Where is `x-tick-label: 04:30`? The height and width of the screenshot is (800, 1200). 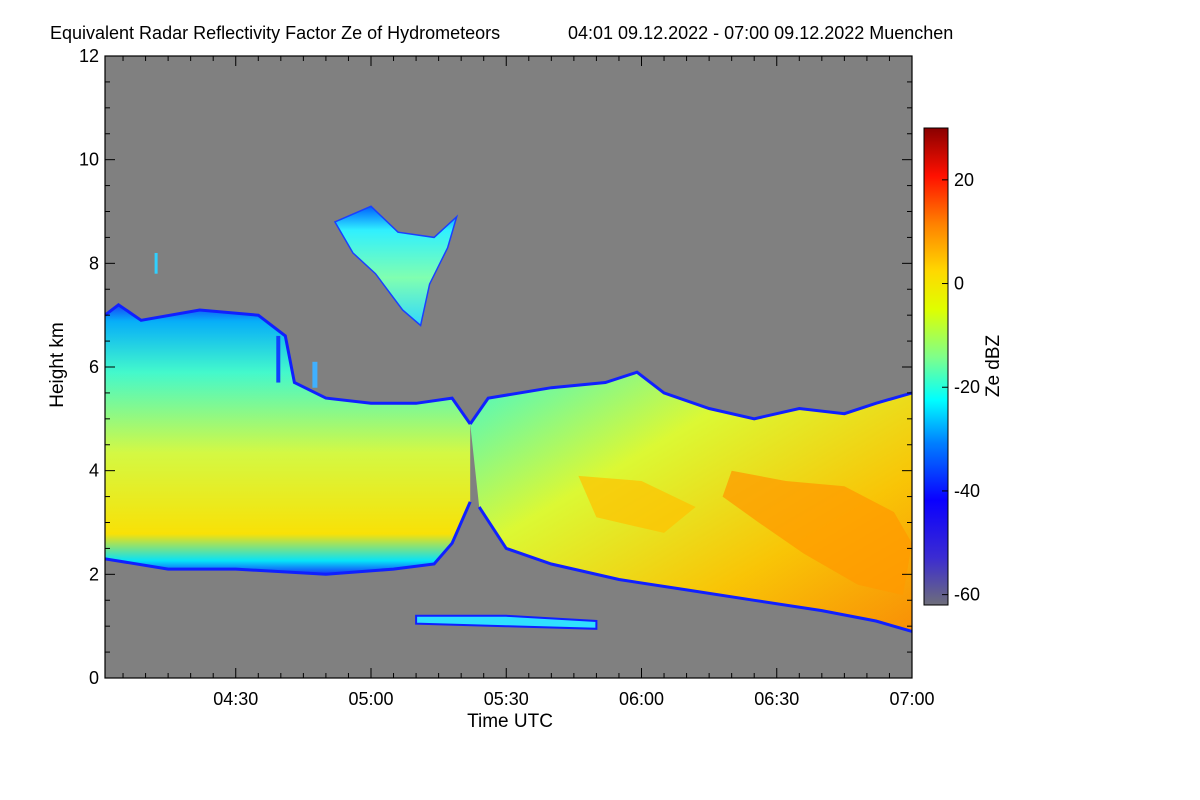 x-tick-label: 04:30 is located at coordinates (235, 699).